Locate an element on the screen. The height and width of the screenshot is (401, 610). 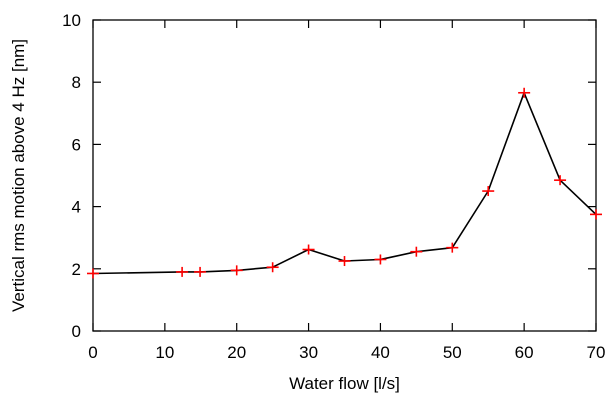
x-tick-label: 30 is located at coordinates (308, 352).